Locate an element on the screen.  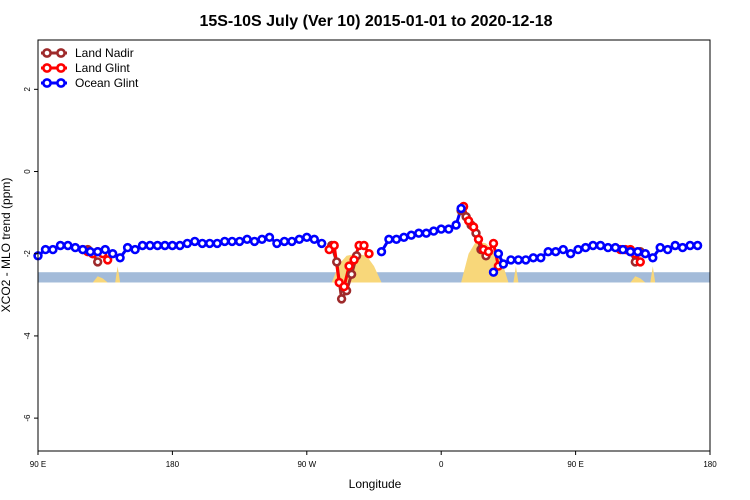
y-tick-label: -4 is located at coordinates (27, 336).